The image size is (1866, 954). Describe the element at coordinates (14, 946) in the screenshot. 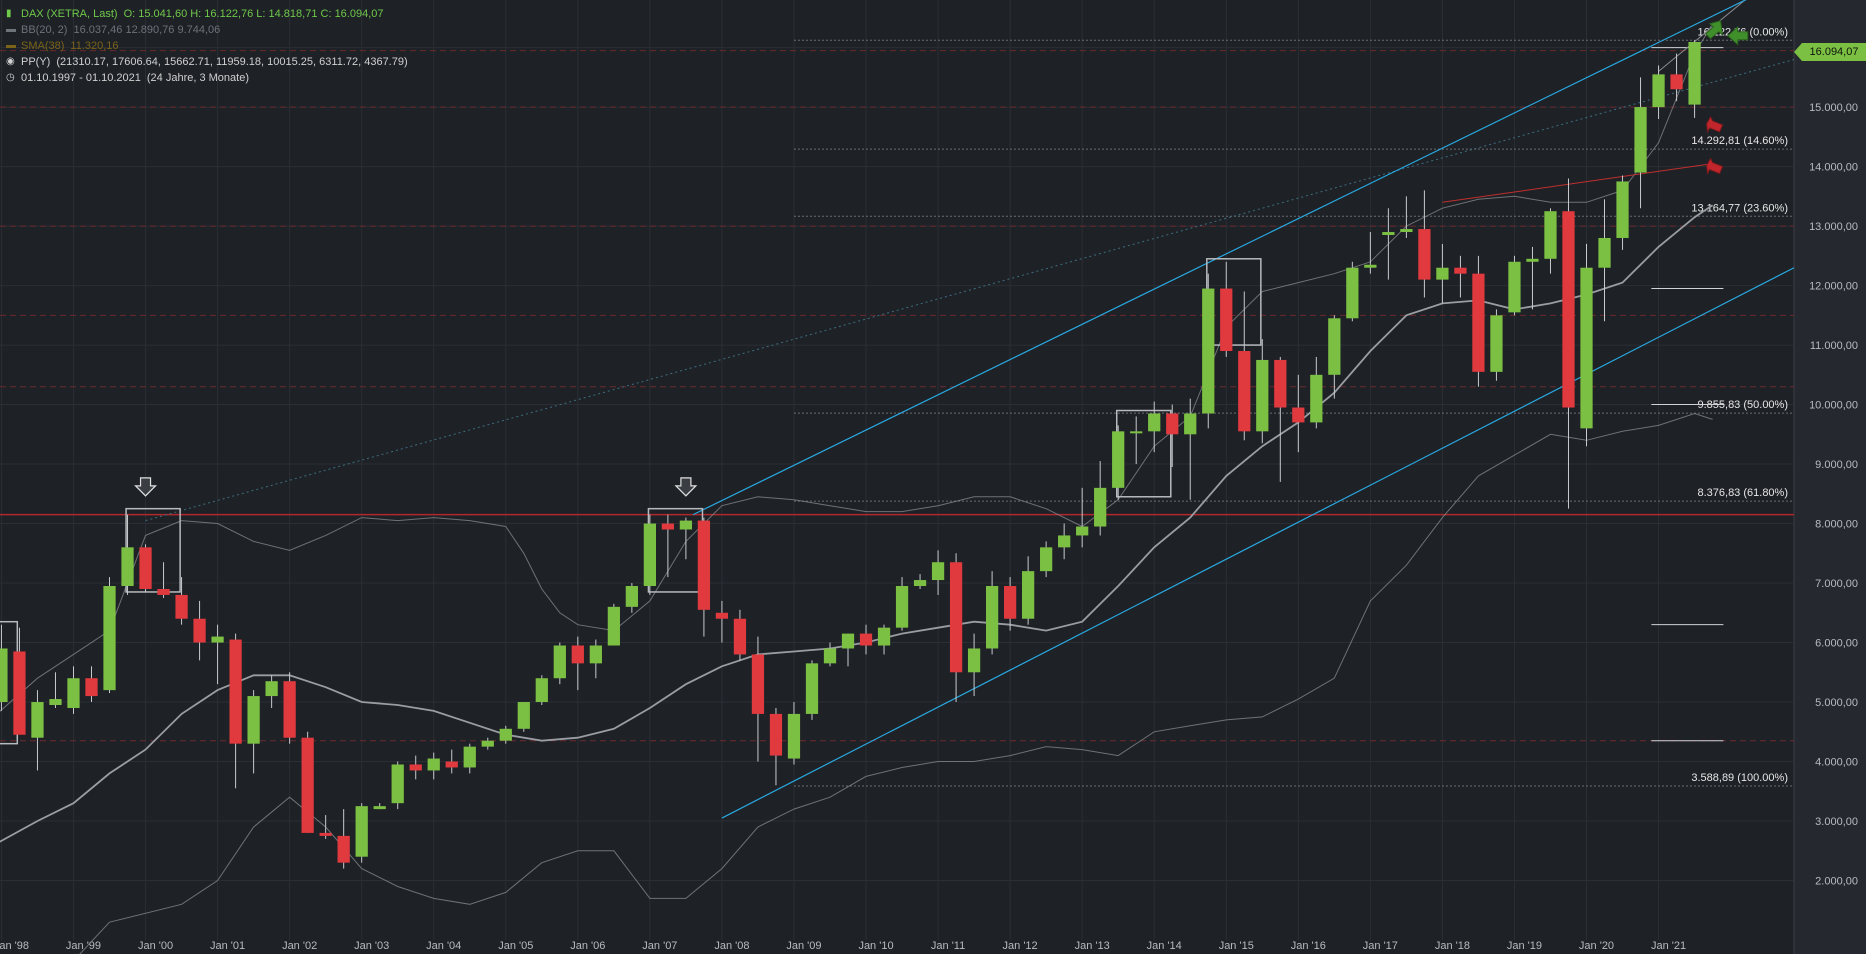

I see `x-tick-label: Jan '98` at that location.